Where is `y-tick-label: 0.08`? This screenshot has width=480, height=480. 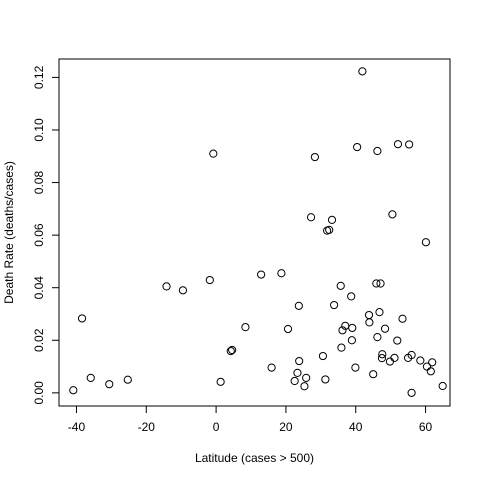
y-tick-label: 0.08 is located at coordinates (39, 183).